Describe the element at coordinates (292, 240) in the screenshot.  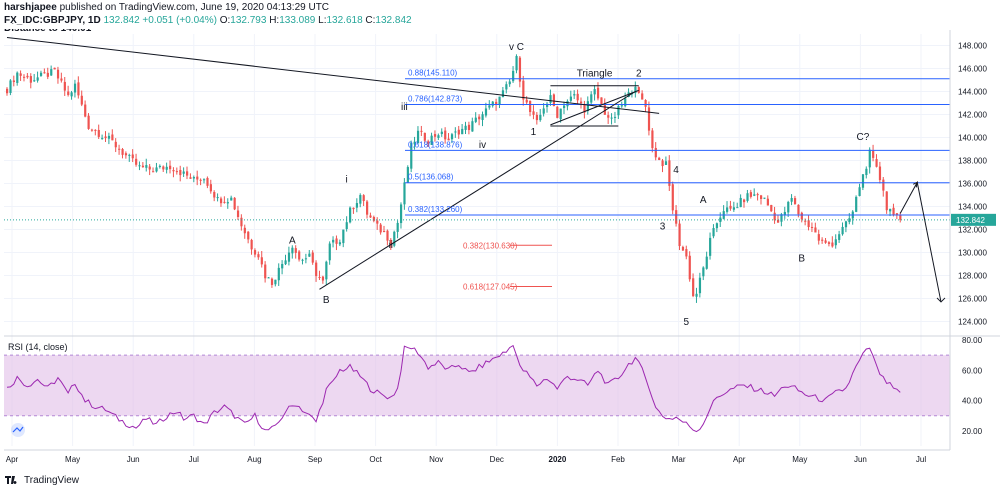
I see `wave-label: A` at that location.